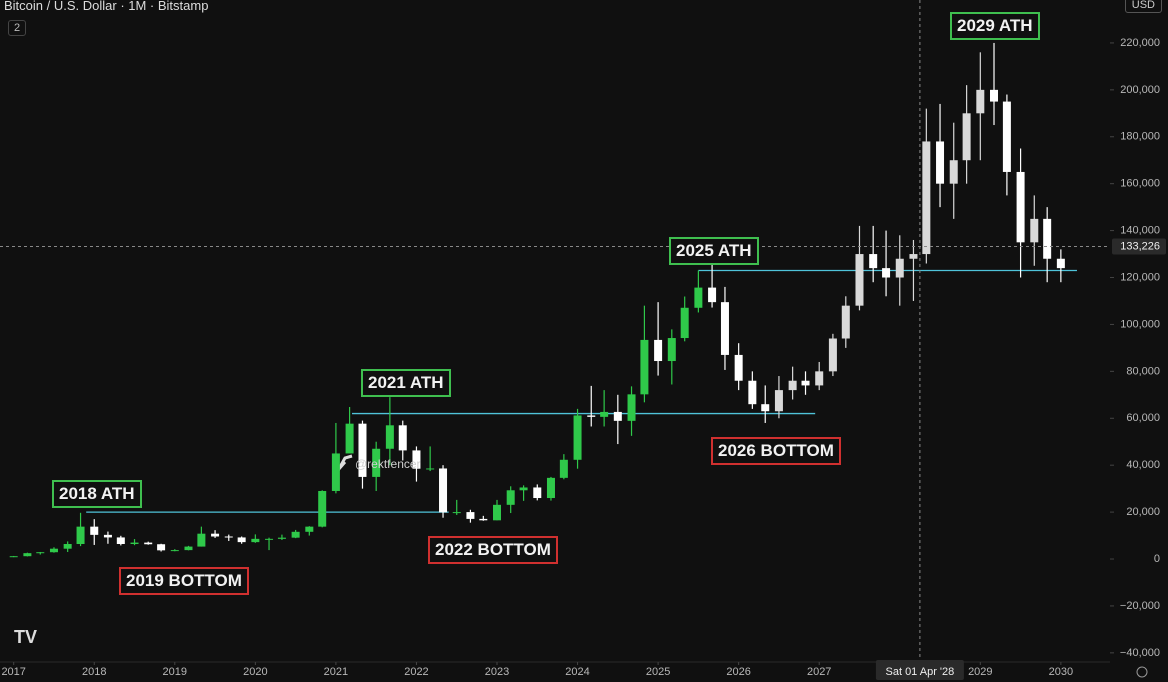  What do you see at coordinates (17, 28) in the screenshot?
I see `indicator-badge: 2` at bounding box center [17, 28].